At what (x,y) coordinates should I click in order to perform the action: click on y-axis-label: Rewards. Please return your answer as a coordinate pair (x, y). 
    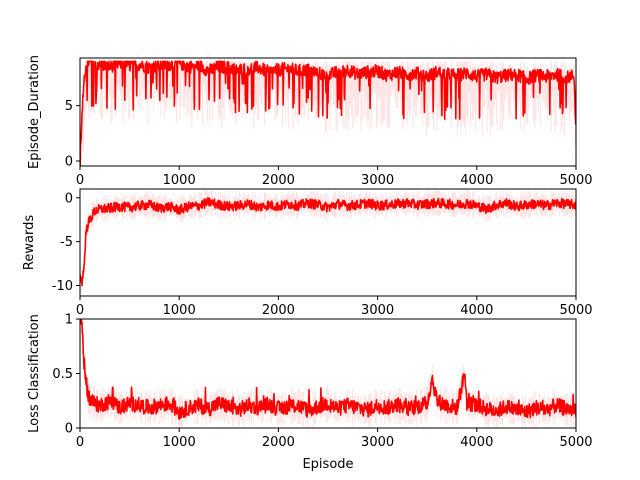
    Looking at the image, I should click on (29, 242).